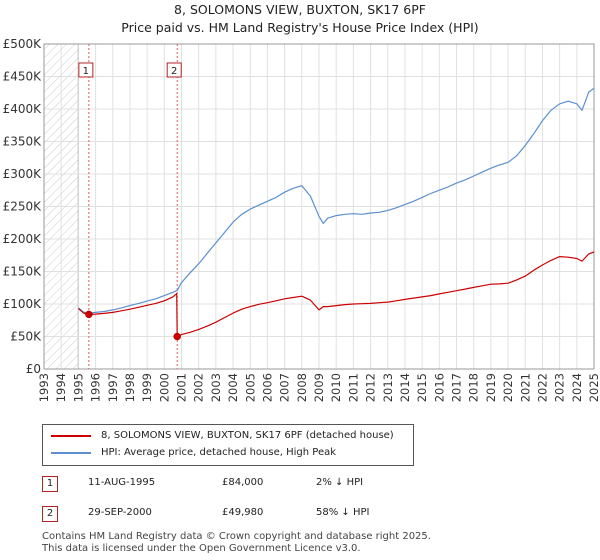 The height and width of the screenshot is (560, 600). I want to click on x-tick-label: 2016, so click(439, 387).